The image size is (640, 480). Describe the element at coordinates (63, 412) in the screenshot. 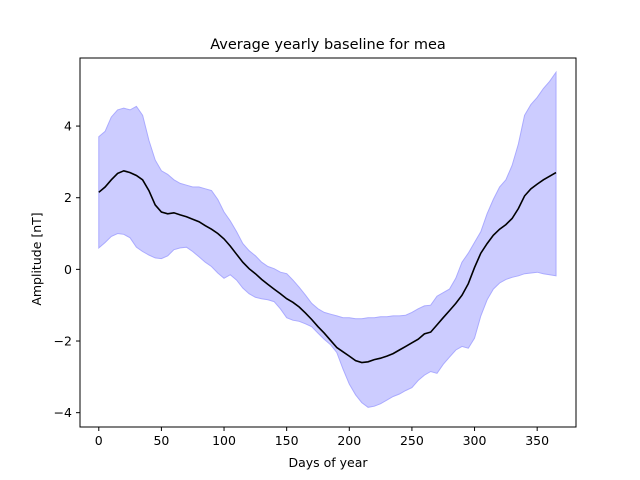

I see `y-tick-label: −4` at that location.